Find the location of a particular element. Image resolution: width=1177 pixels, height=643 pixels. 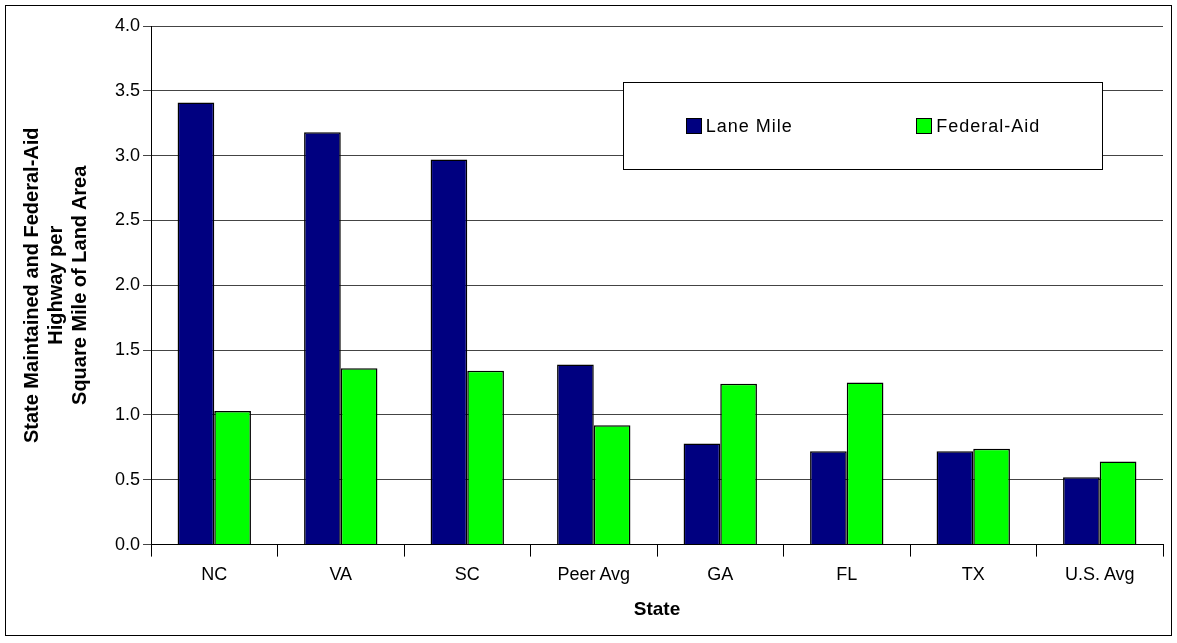

x-tick-label: SC is located at coordinates (467, 574).